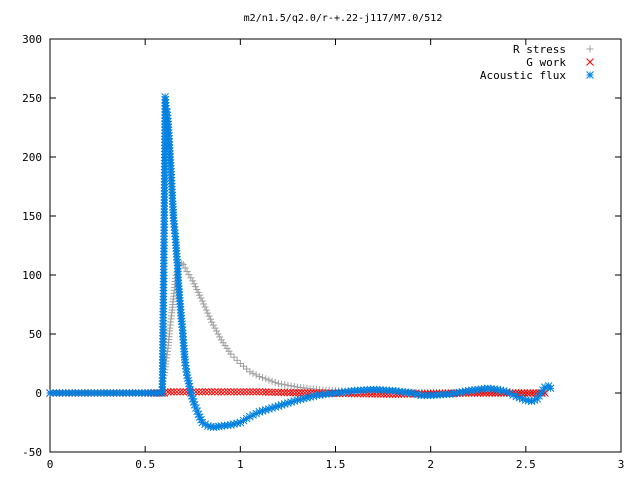  I want to click on x-tick-label: 3, so click(621, 464).